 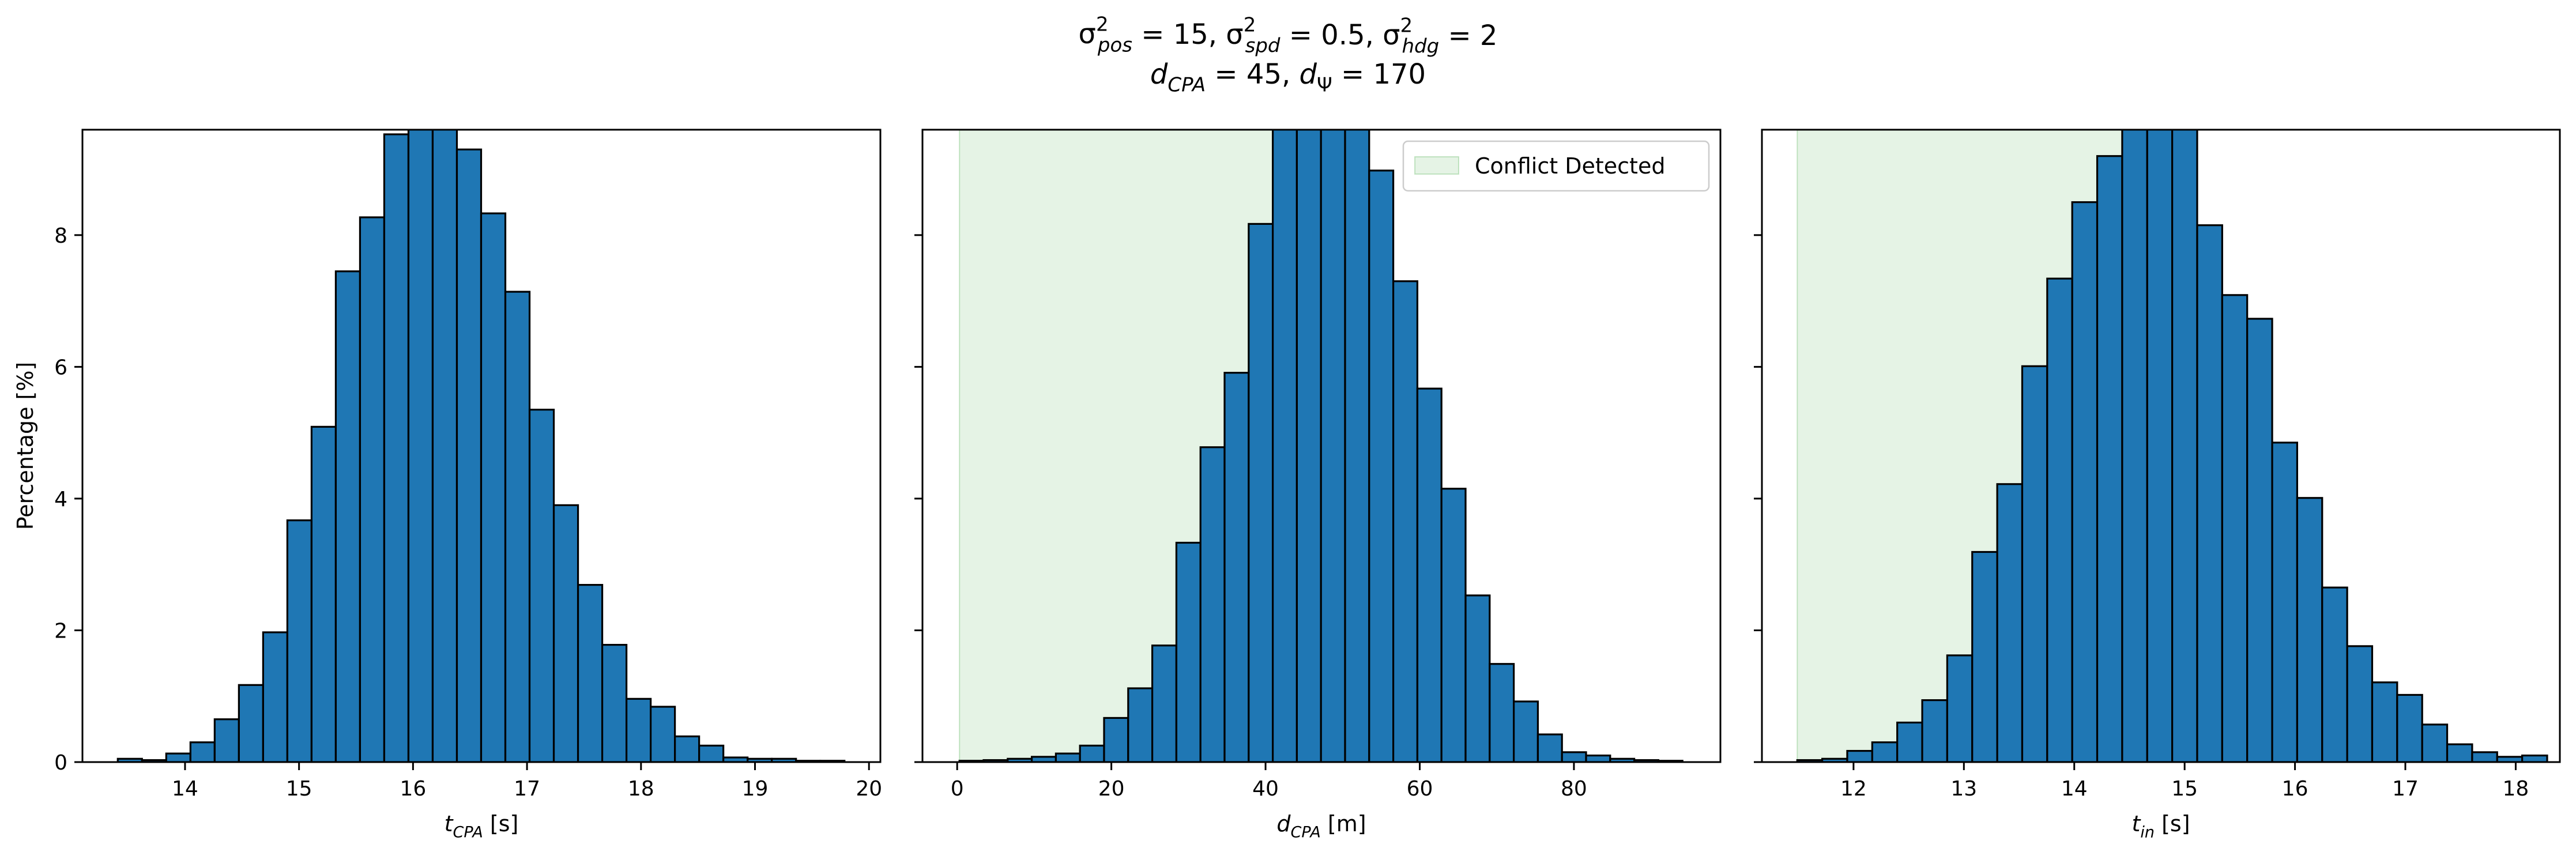 I want to click on x-tick-label: 20, so click(x=1111, y=789).